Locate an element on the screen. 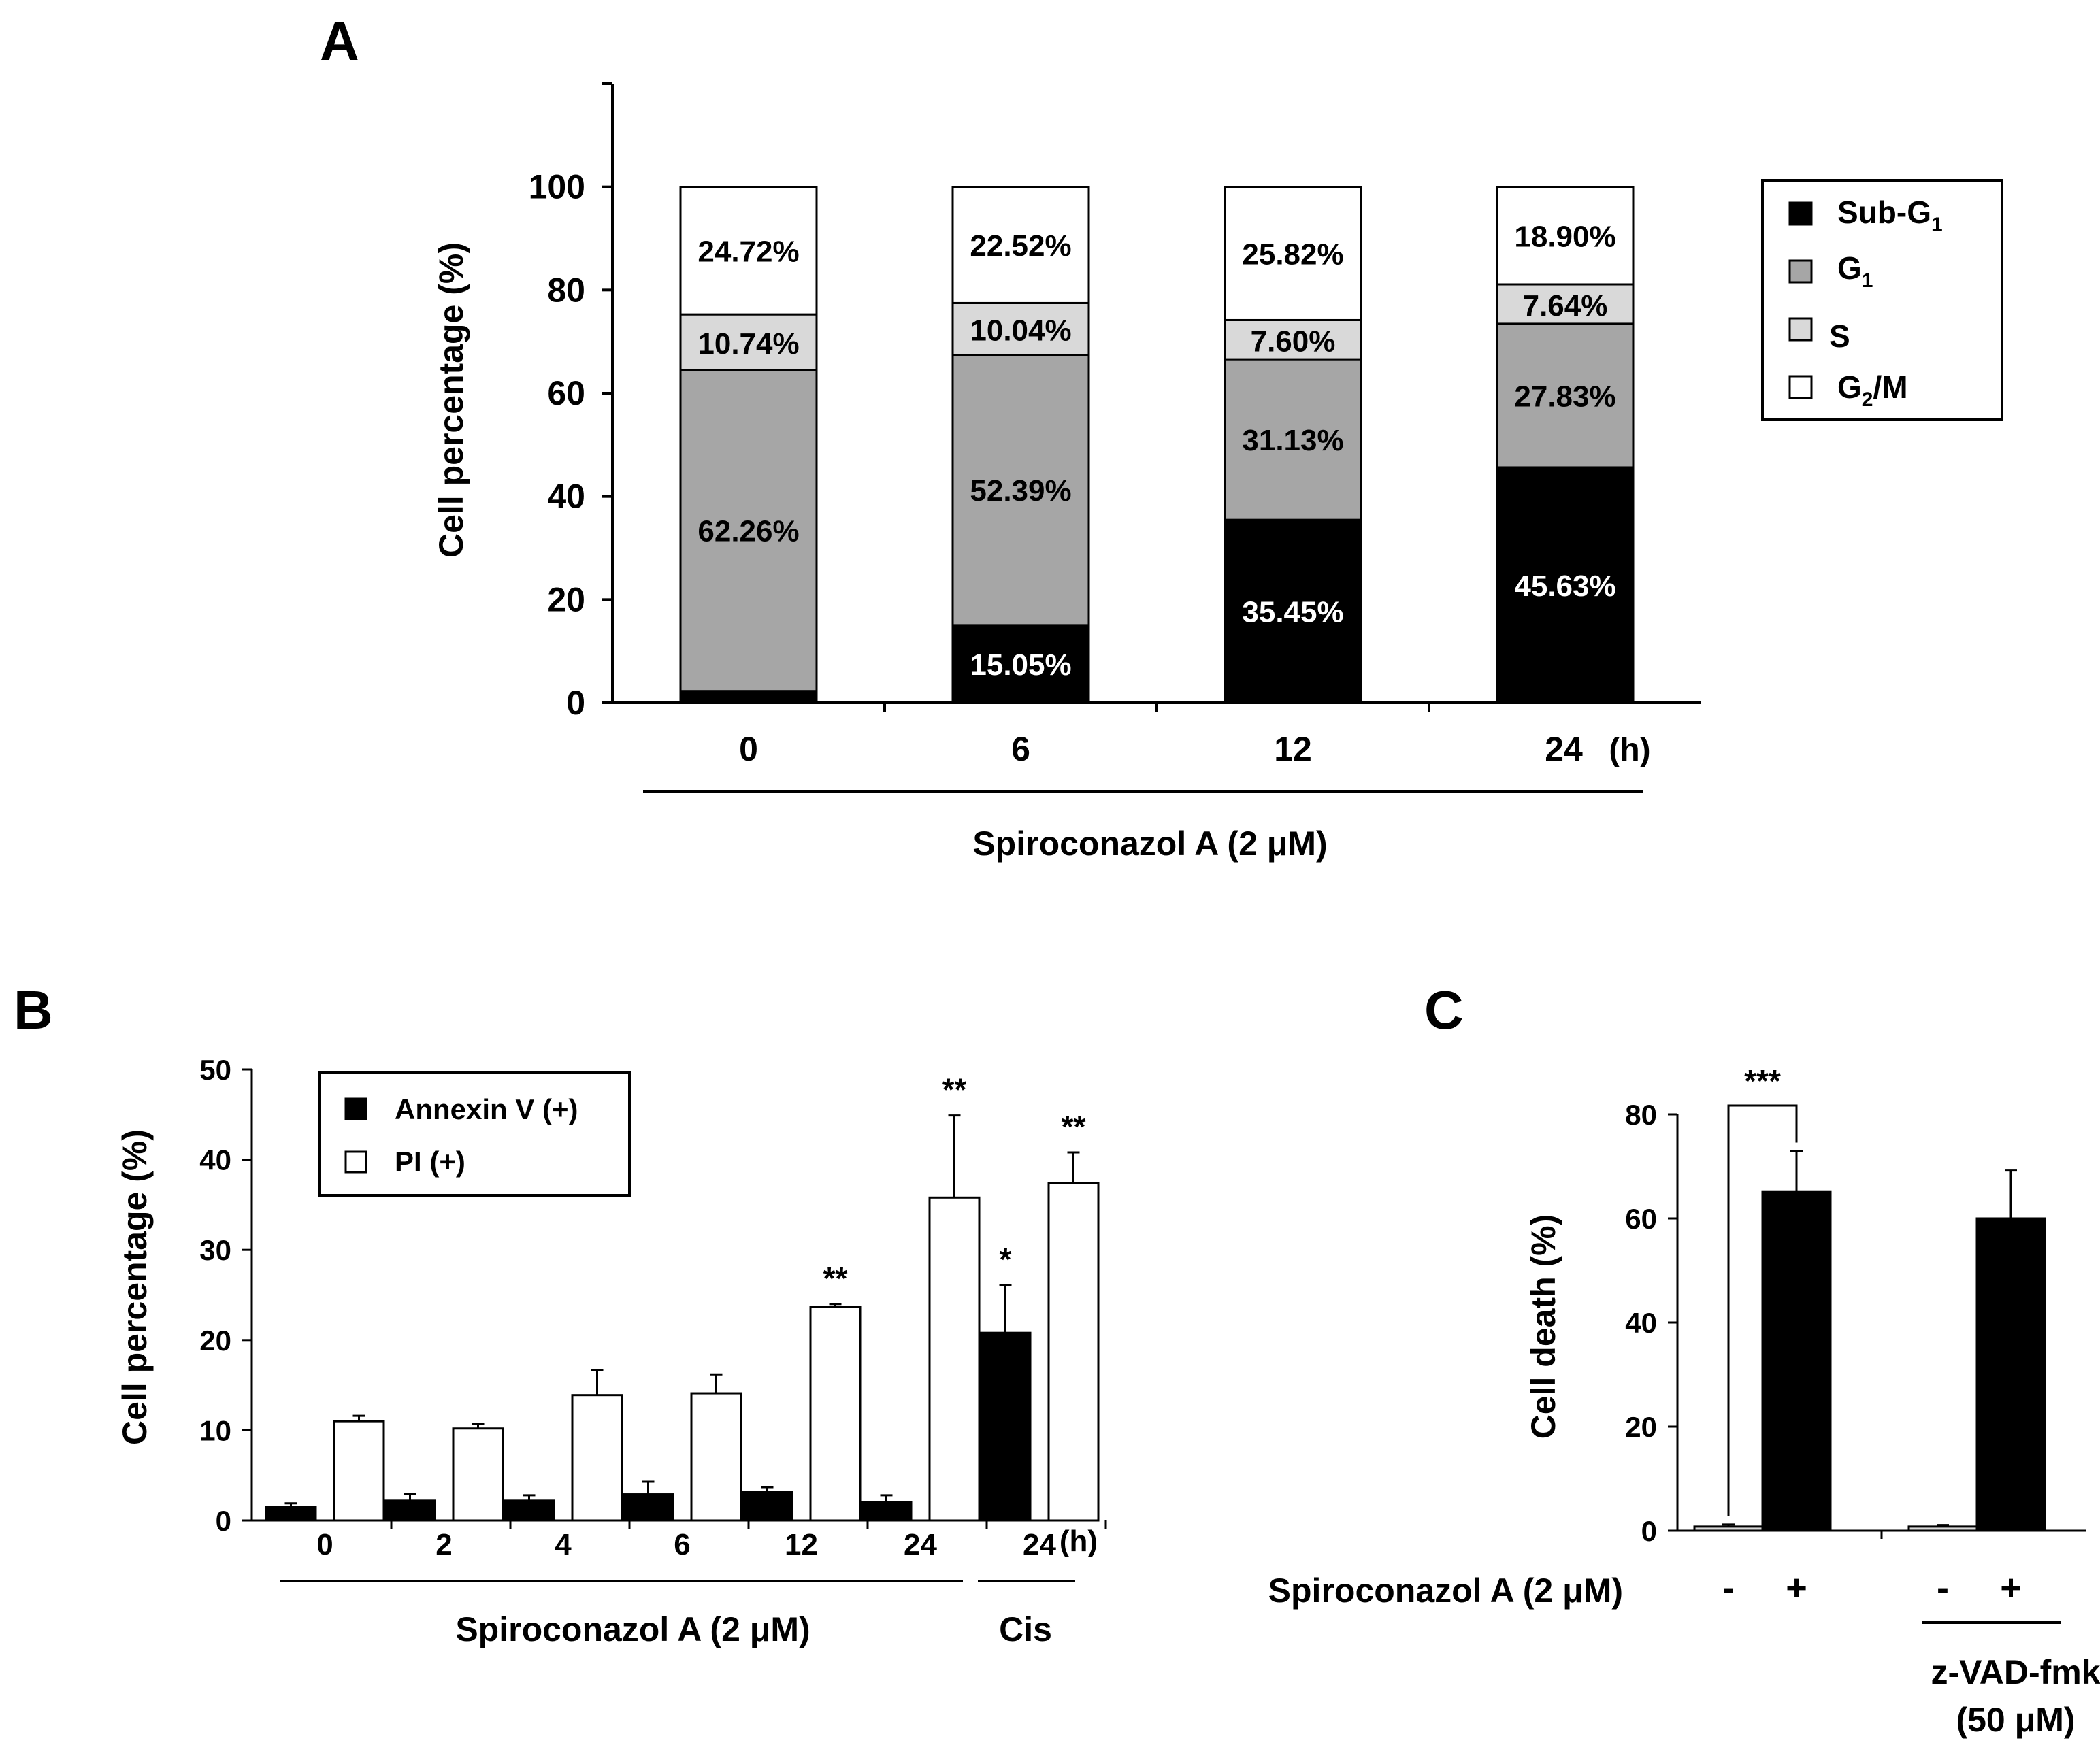  panel-b-legend-box is located at coordinates (474, 1134).